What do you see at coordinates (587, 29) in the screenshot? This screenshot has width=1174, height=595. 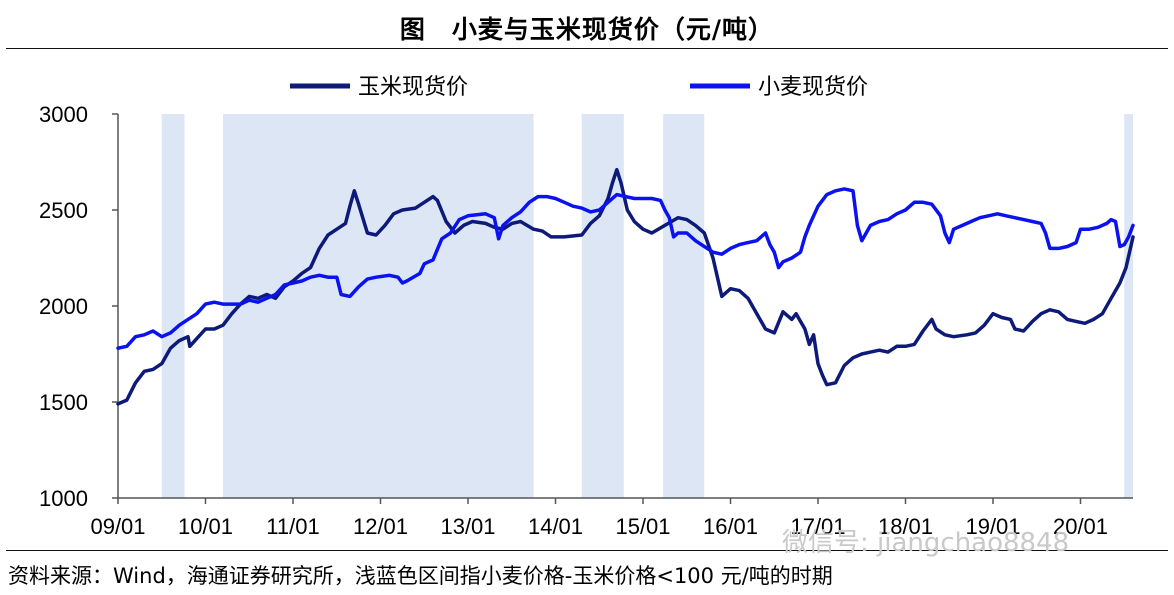 I see `chart-title: 图 小麦与玉米现货价（元/吨）` at bounding box center [587, 29].